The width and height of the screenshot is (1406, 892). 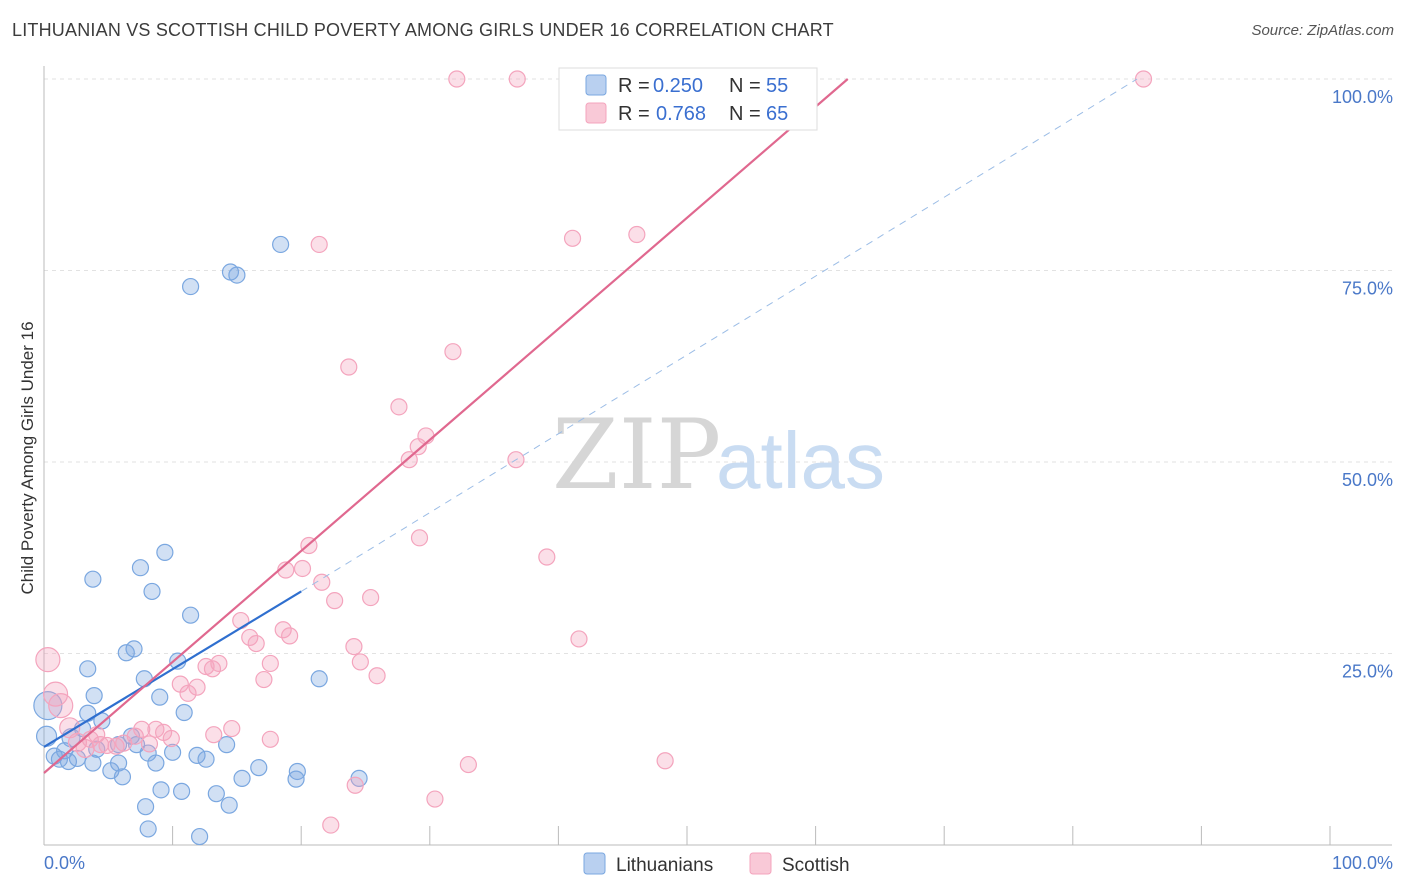 What do you see at coordinates (777, 114) in the screenshot?
I see `legend-n-value-scottish: 65` at bounding box center [777, 114].